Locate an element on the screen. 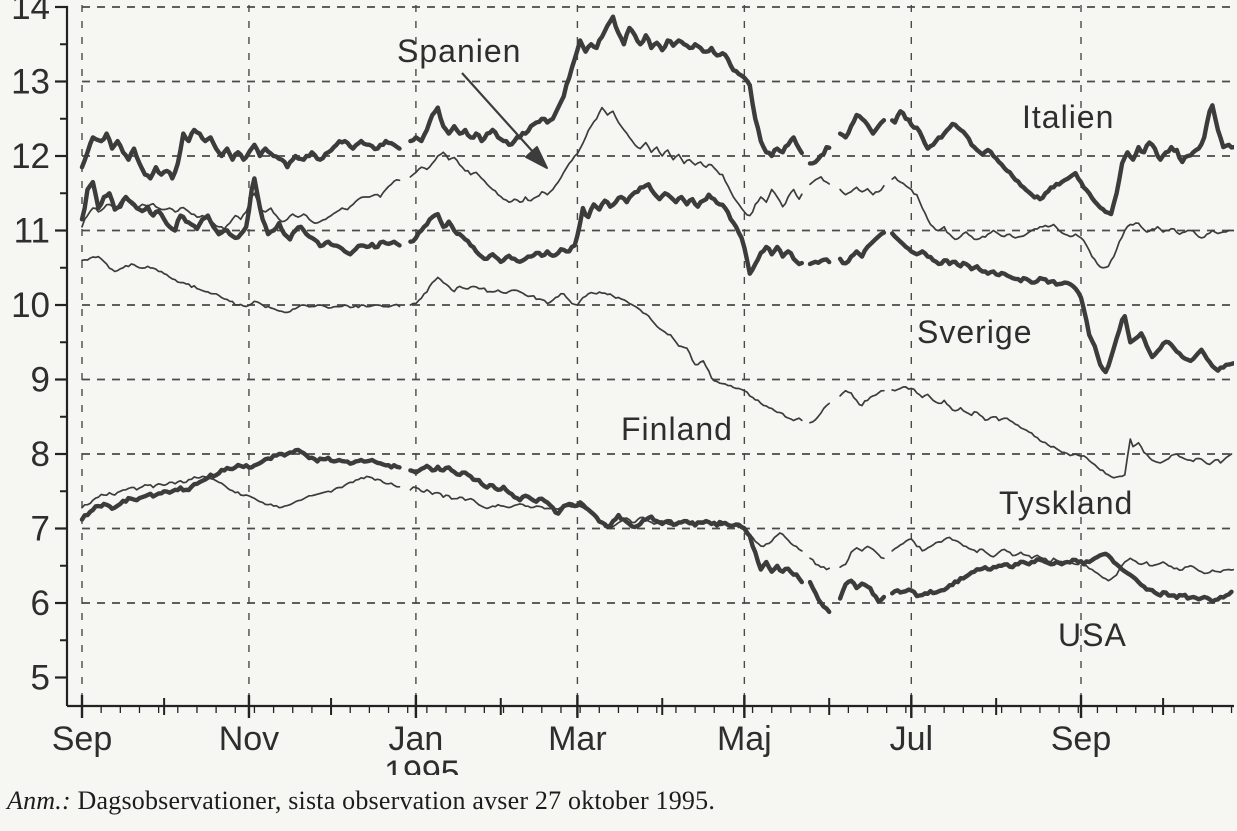 This screenshot has height=831, width=1237. series-label-tyskland: Tyskland is located at coordinates (1066, 503).